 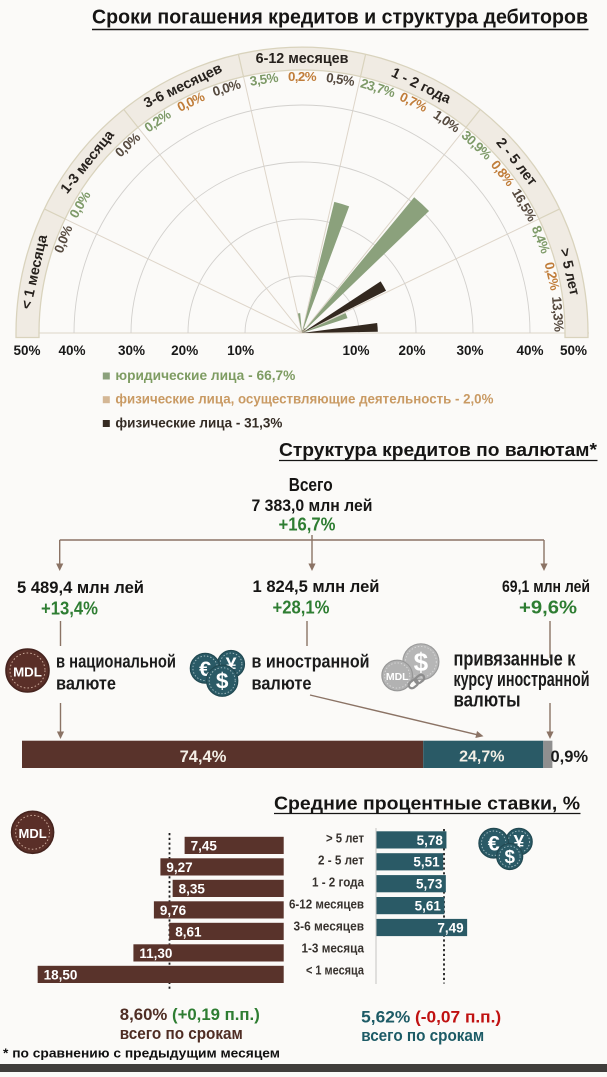 I want to click on svg-text: 9,27, so click(x=179, y=867).